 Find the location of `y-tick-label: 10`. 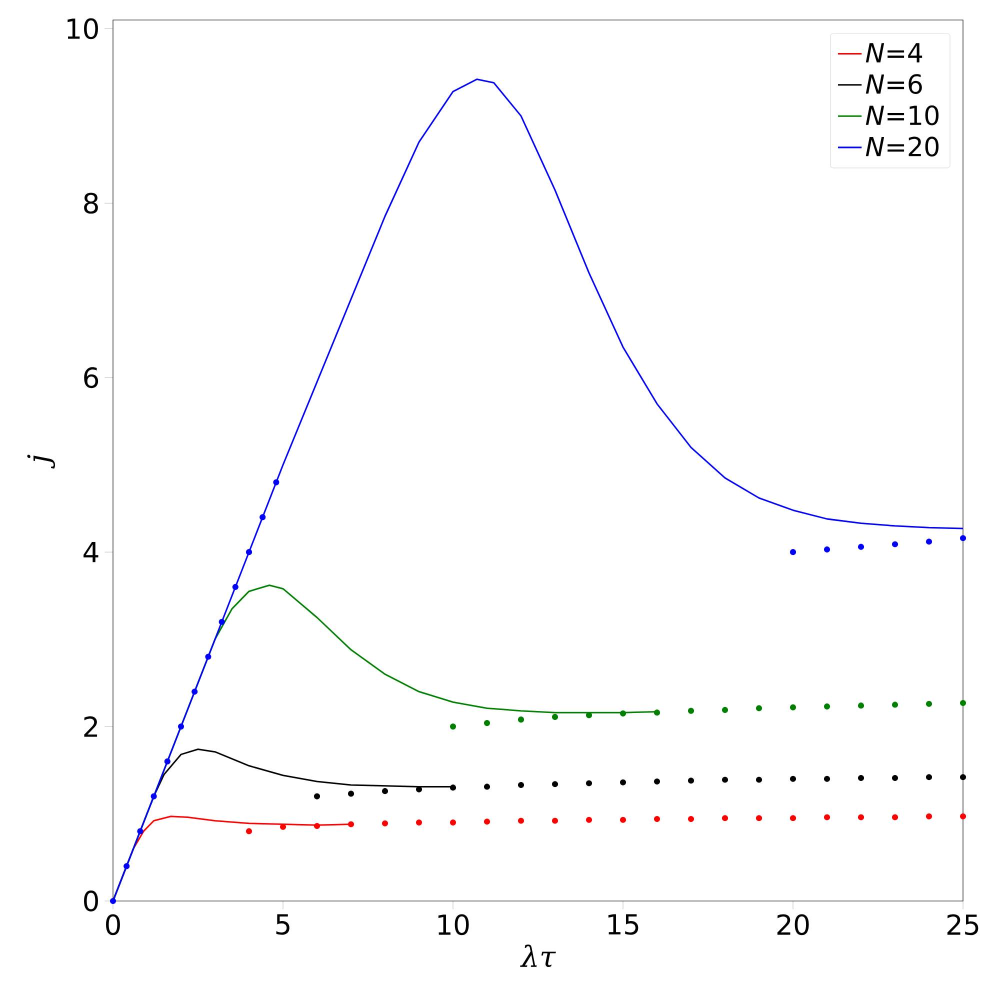

y-tick-label: 10 is located at coordinates (83, 29).